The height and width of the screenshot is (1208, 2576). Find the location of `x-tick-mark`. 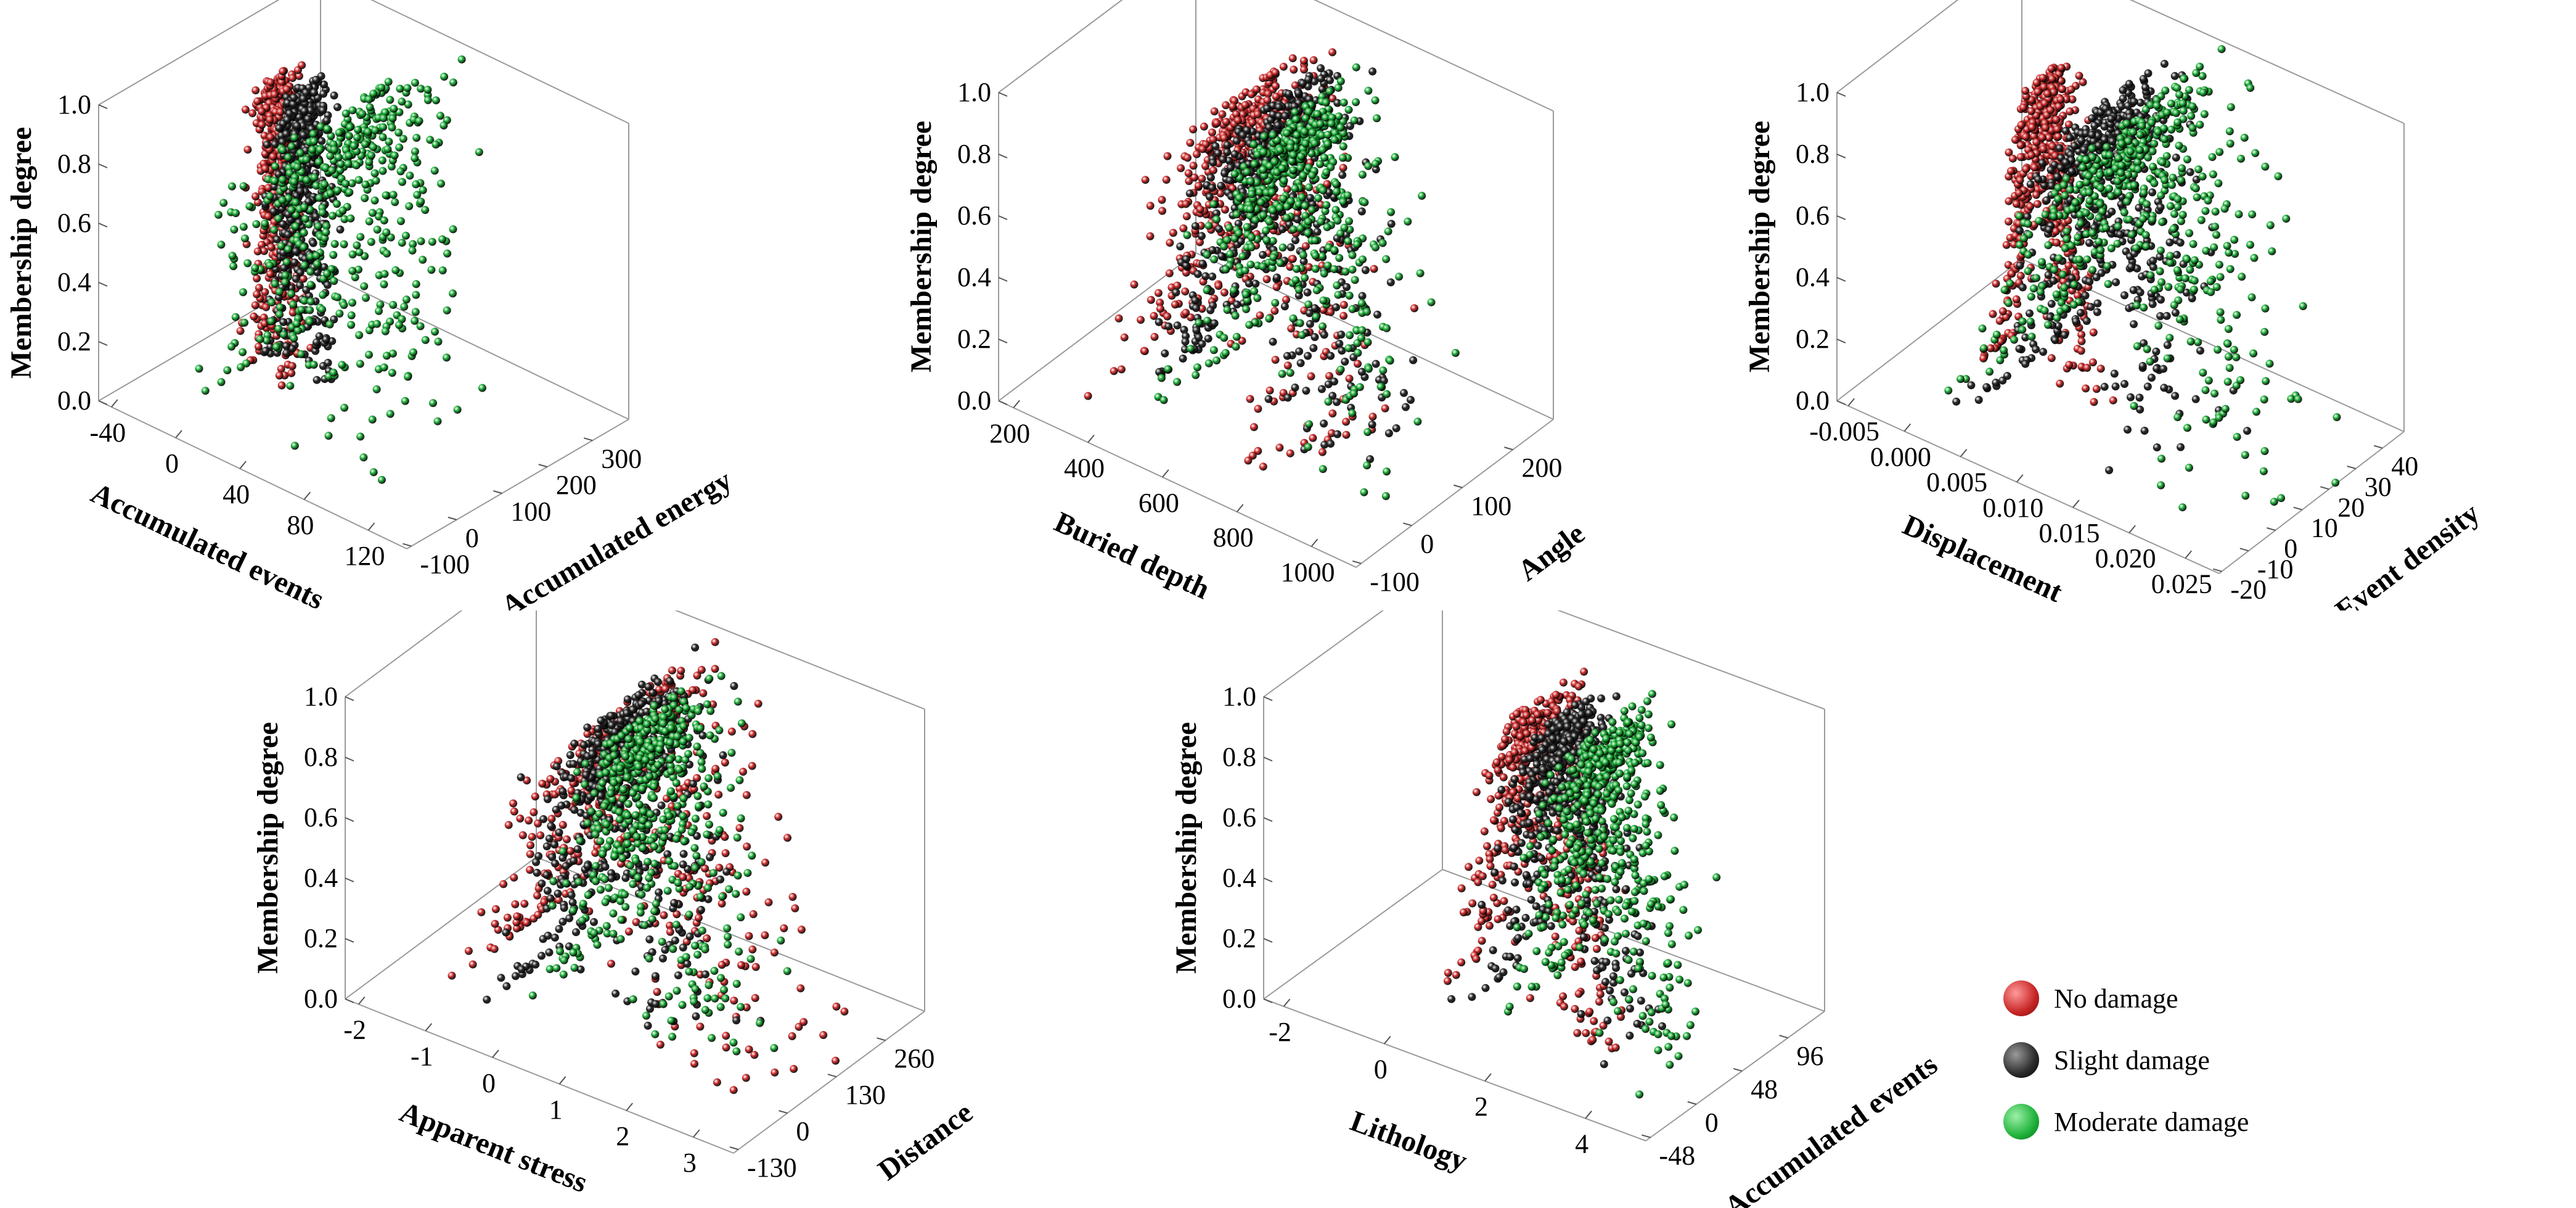

x-tick-mark is located at coordinates (307, 496).